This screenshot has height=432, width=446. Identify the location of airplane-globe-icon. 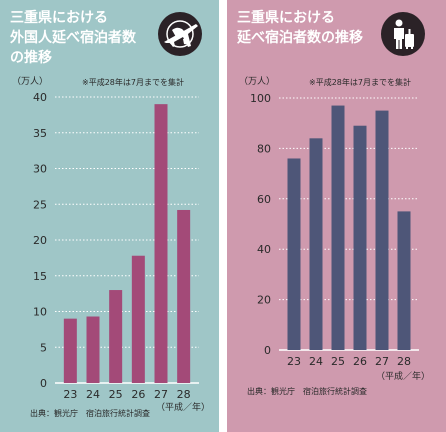
(180, 34).